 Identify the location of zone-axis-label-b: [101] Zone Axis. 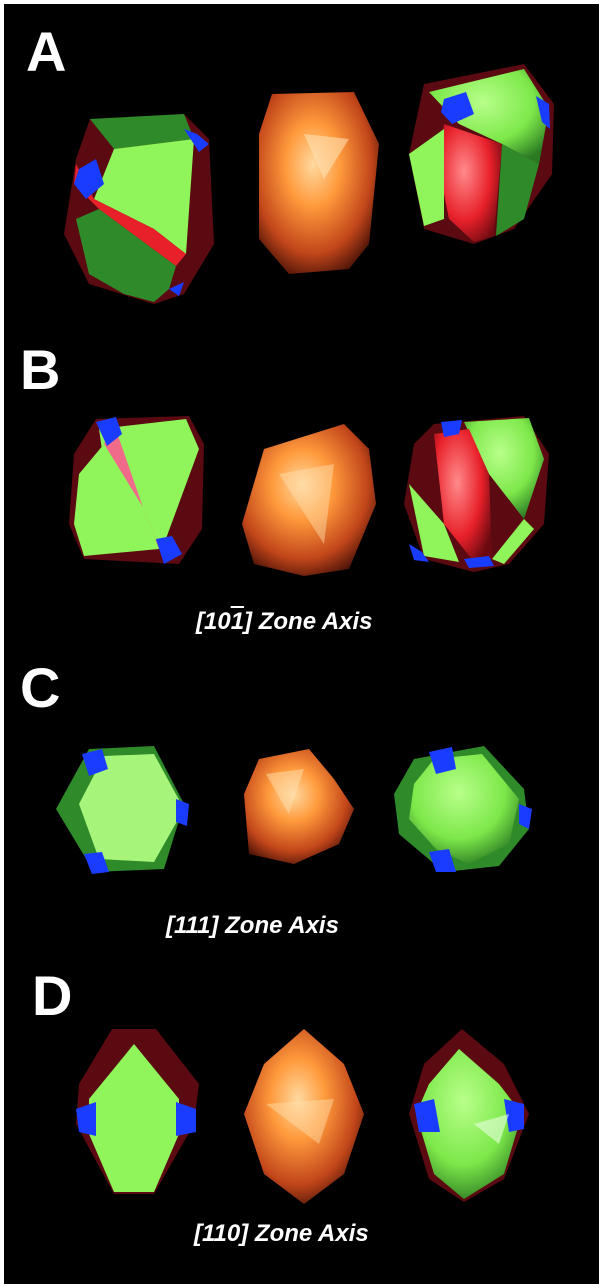
(284, 622).